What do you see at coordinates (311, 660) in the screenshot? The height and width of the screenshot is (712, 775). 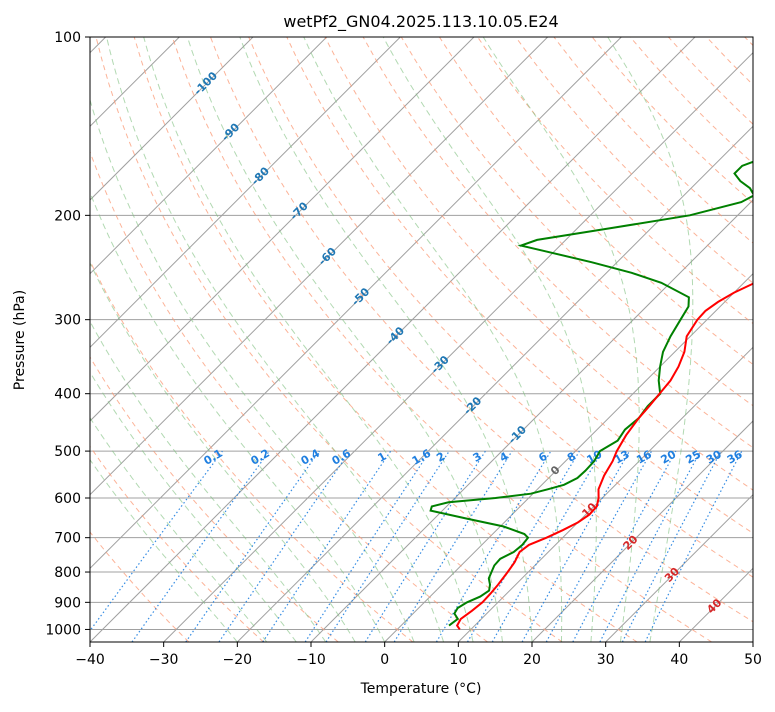 I see `x-tick-label: −10` at bounding box center [311, 660].